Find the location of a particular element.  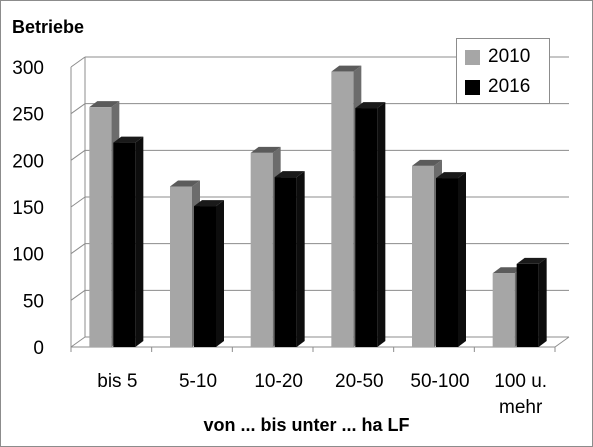

x-tick-label: mehr is located at coordinates (521, 407).